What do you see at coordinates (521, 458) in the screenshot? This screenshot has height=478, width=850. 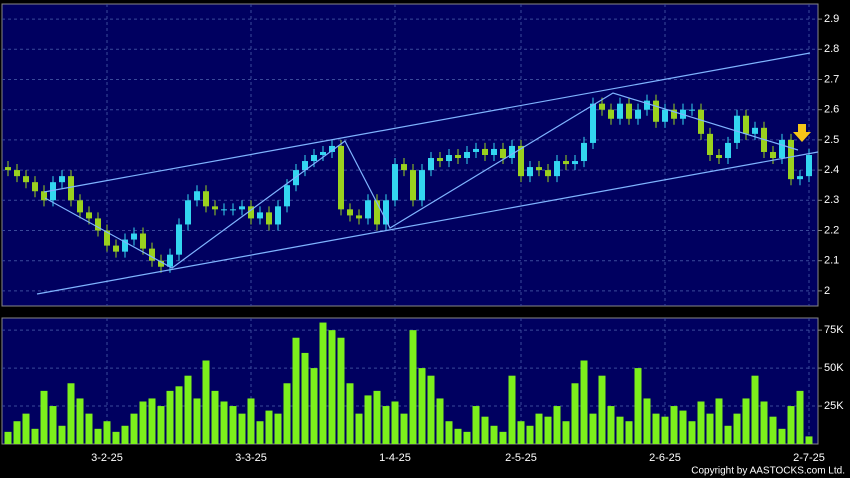 I see `x-tick-label: 2-5-25` at bounding box center [521, 458].